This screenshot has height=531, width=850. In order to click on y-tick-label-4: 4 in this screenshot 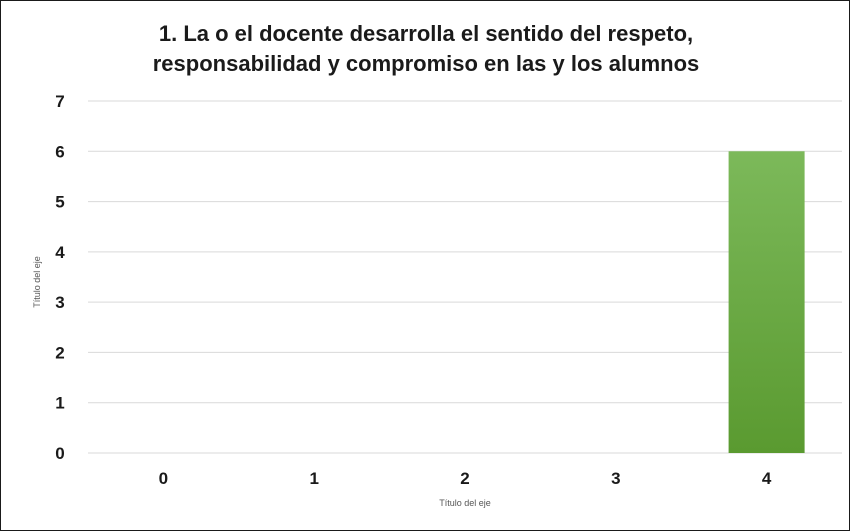, I will do `click(60, 252)`.